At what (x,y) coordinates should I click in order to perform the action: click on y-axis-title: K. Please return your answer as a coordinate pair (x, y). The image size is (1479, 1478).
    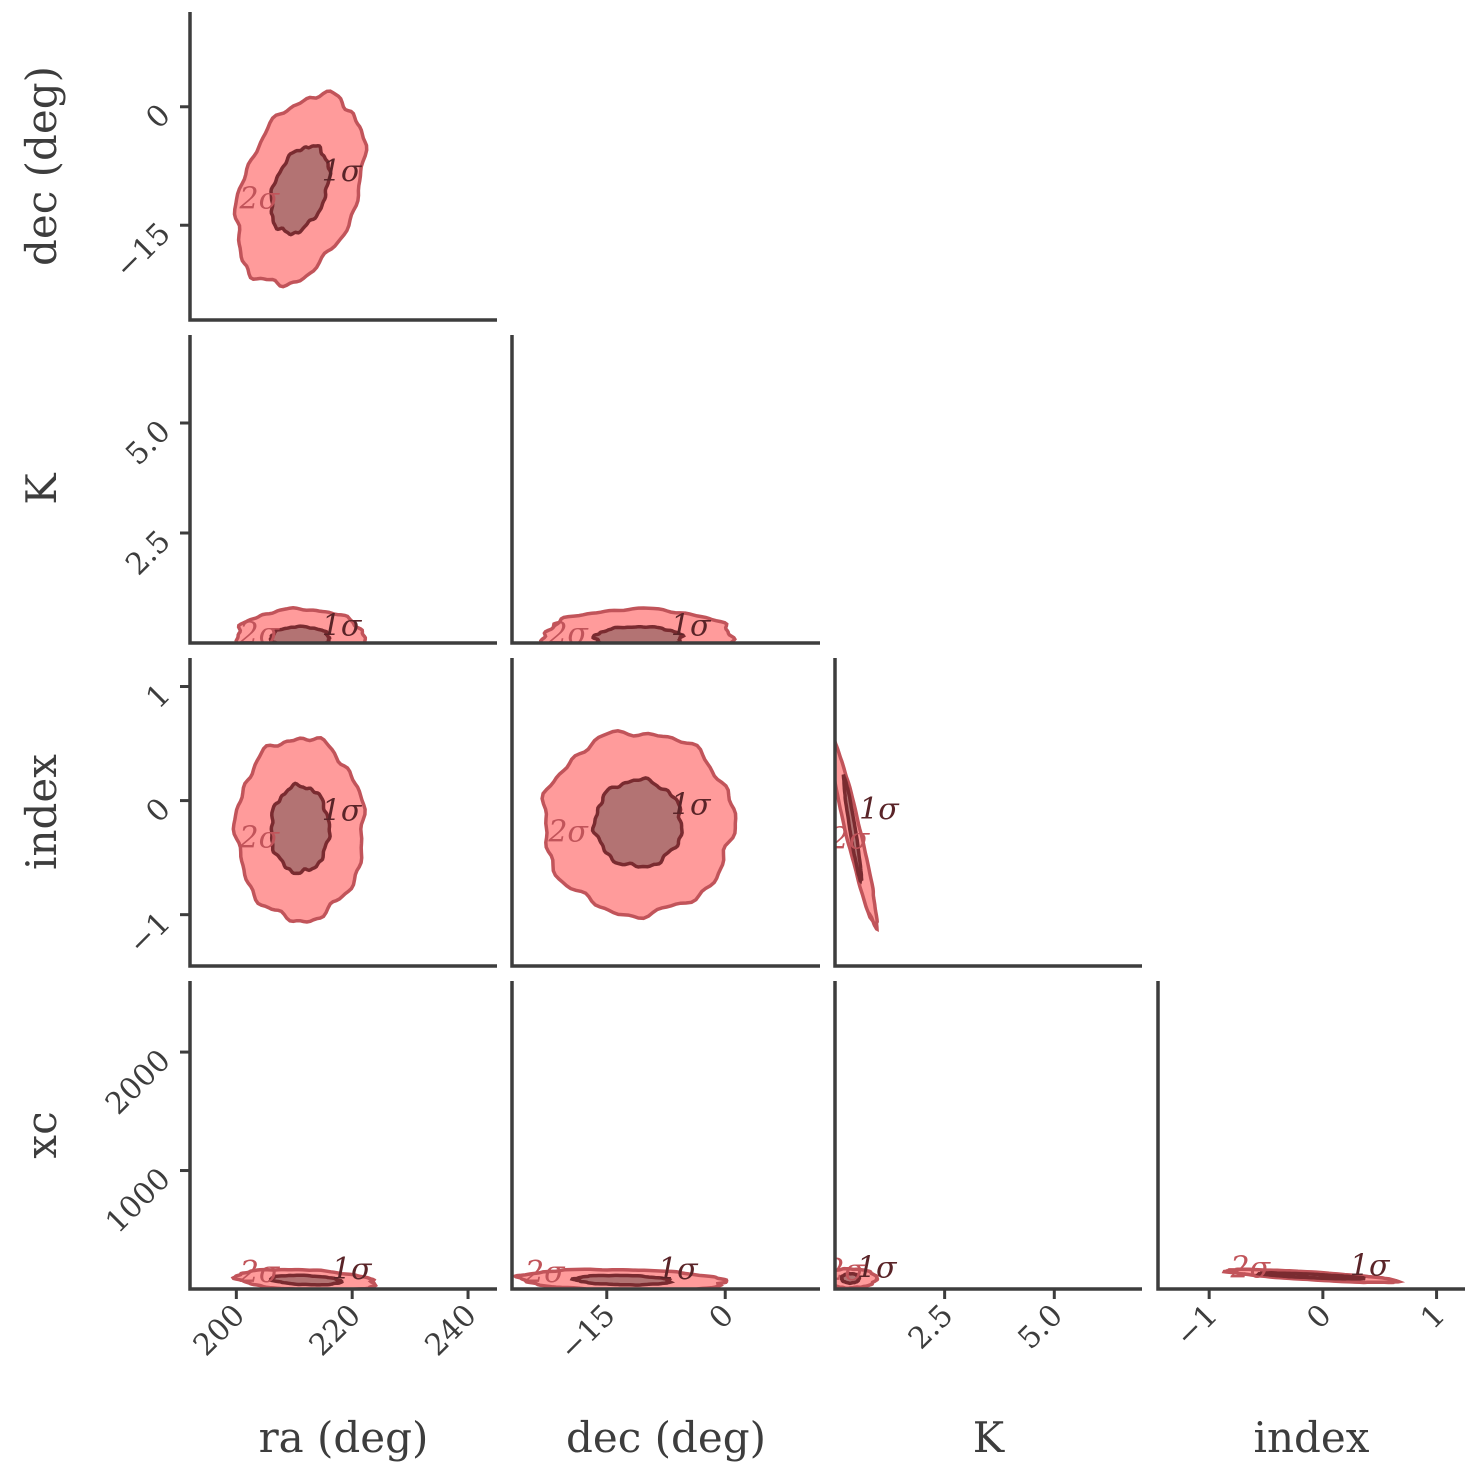
    Looking at the image, I should click on (41, 488).